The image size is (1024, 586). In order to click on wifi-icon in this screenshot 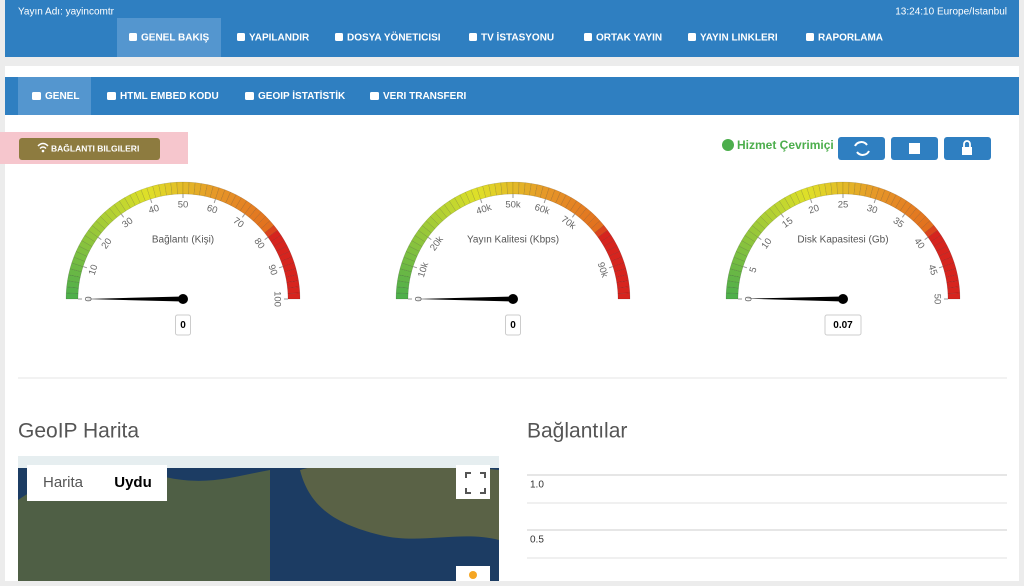, I will do `click(43, 146)`.